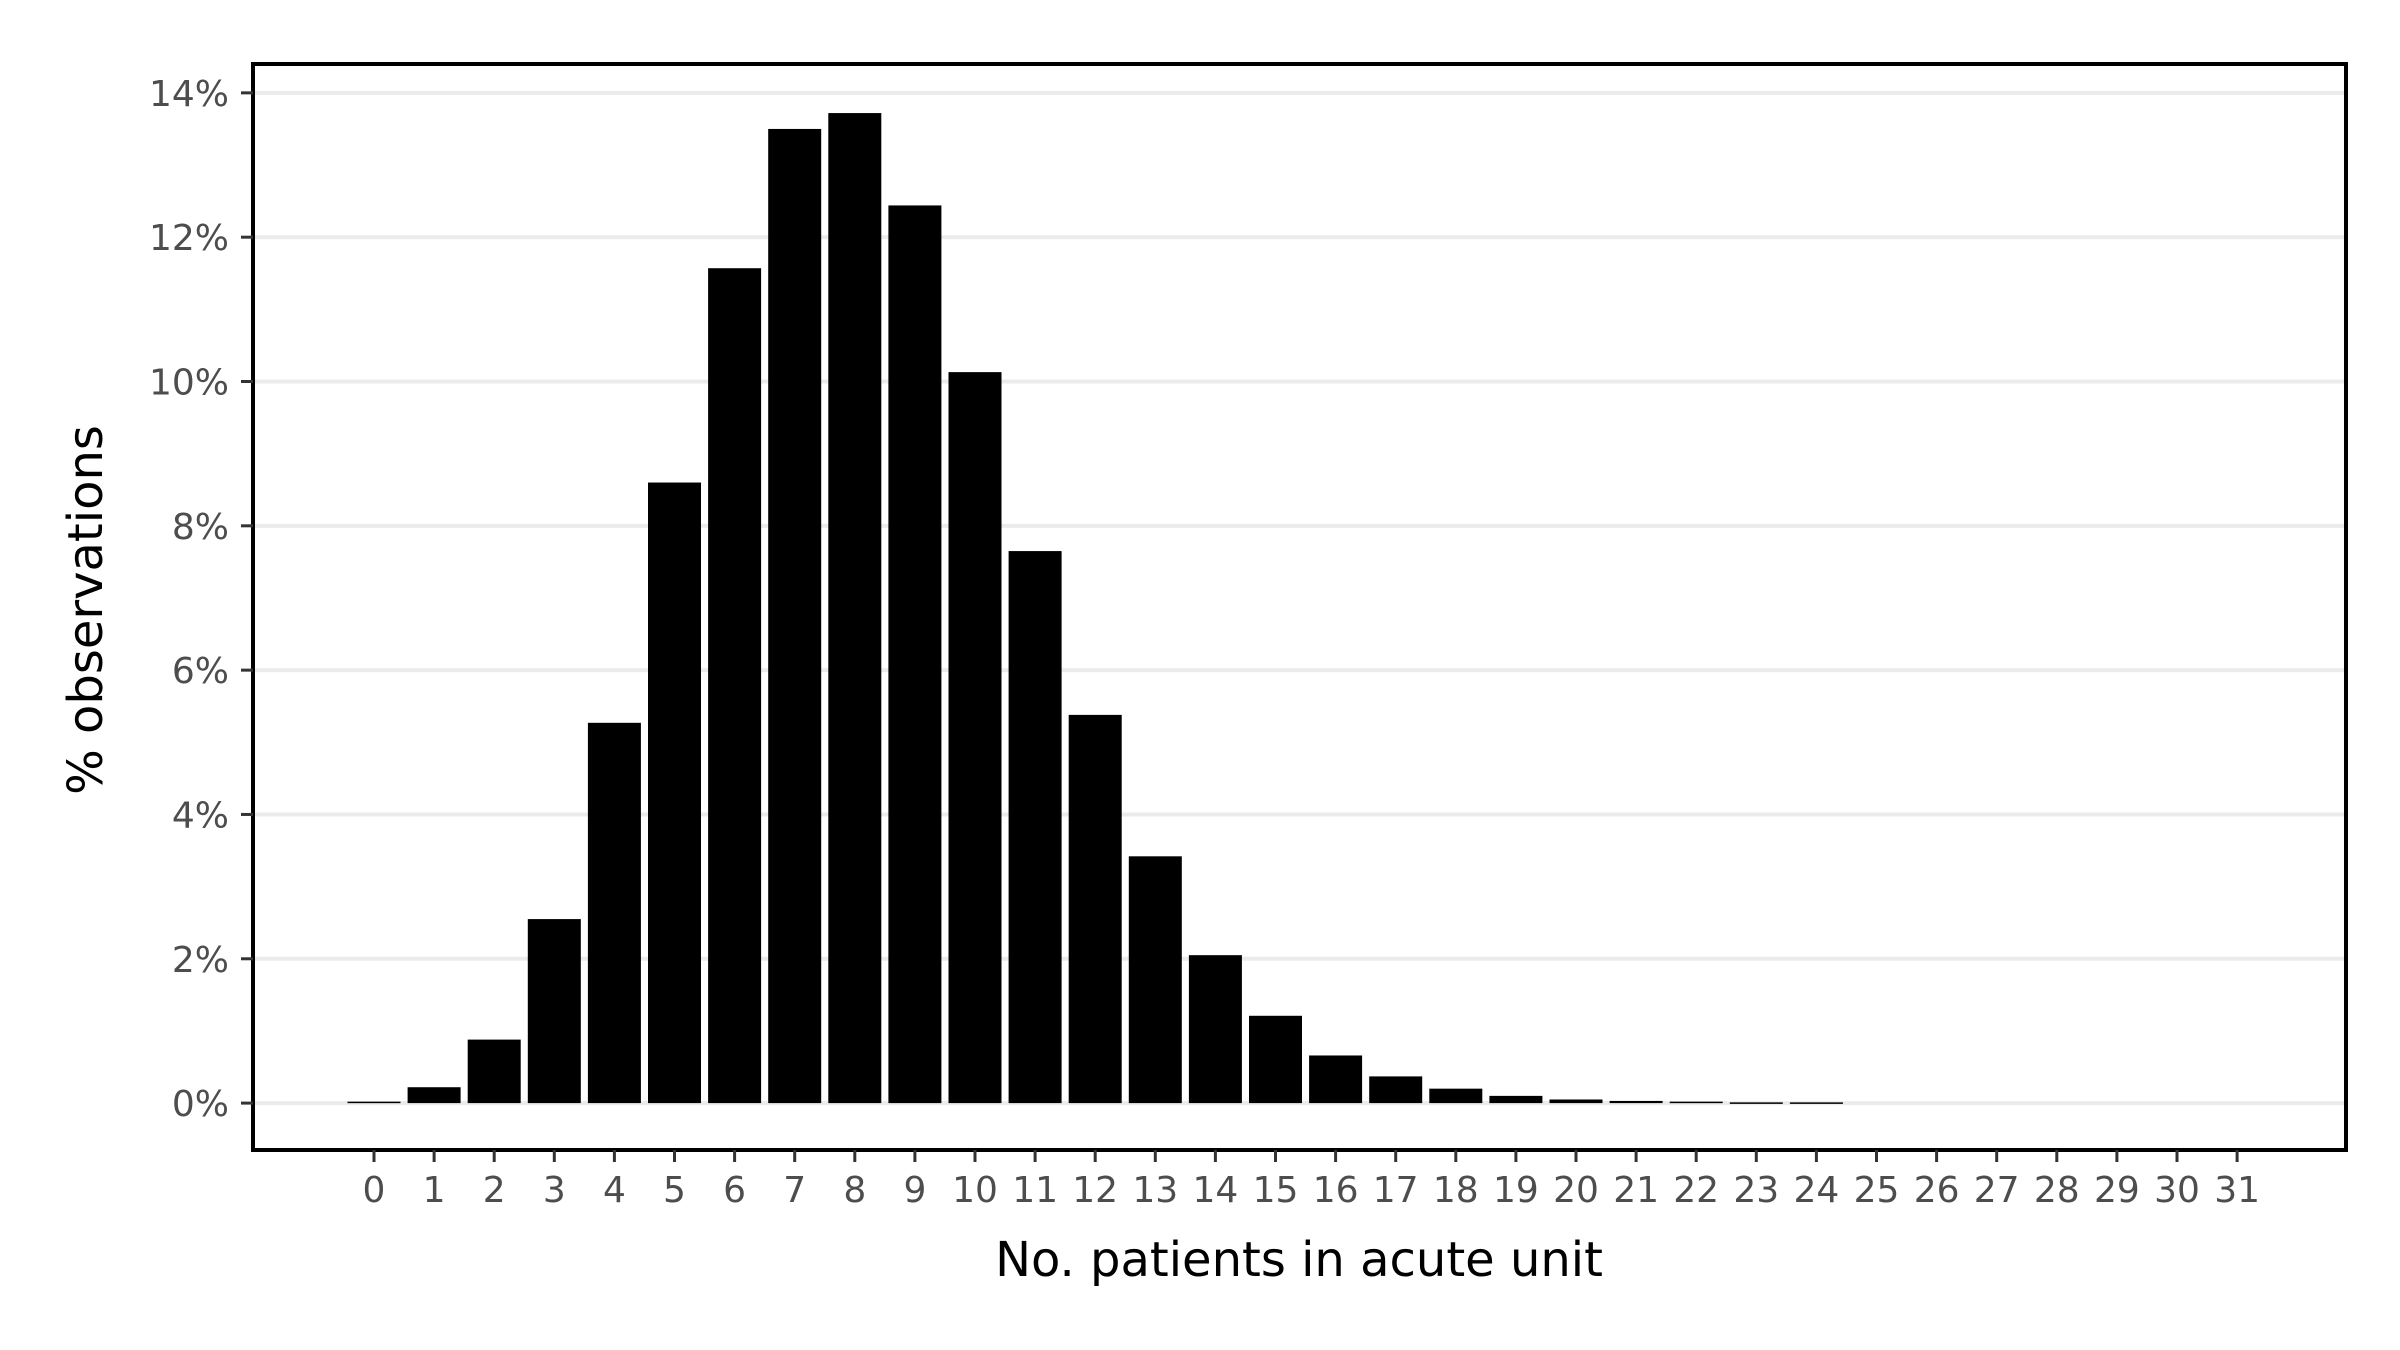 This screenshot has width=2400, height=1350. I want to click on x-tick-label: 3, so click(554, 1190).